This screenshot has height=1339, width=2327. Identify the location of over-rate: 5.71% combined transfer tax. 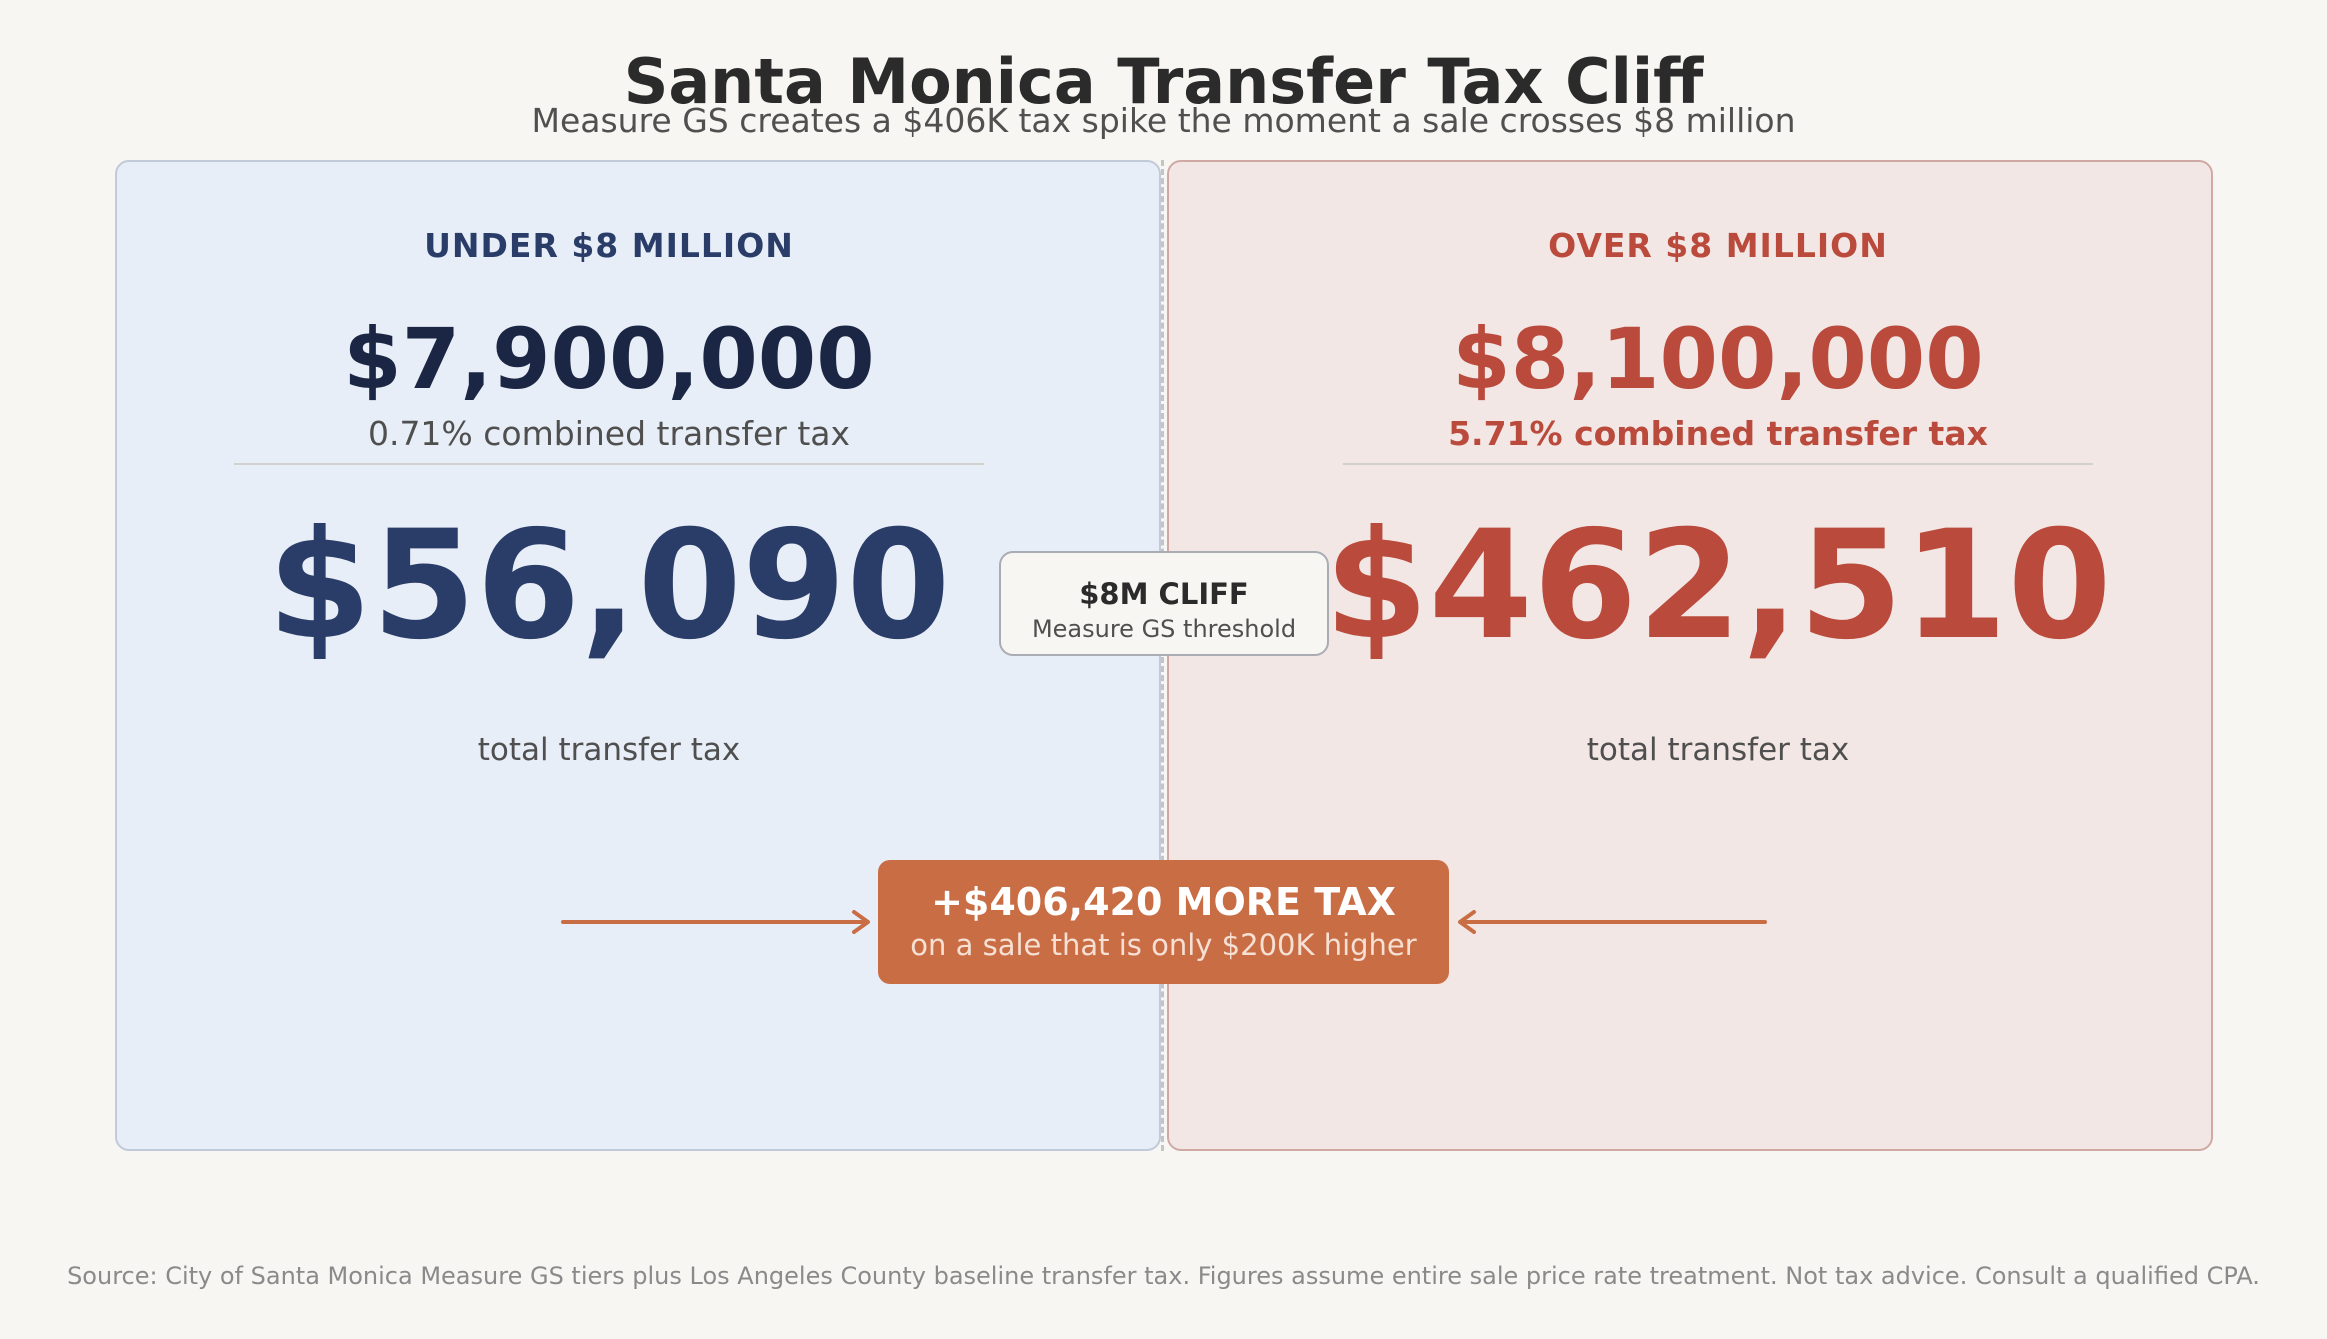
(1718, 433).